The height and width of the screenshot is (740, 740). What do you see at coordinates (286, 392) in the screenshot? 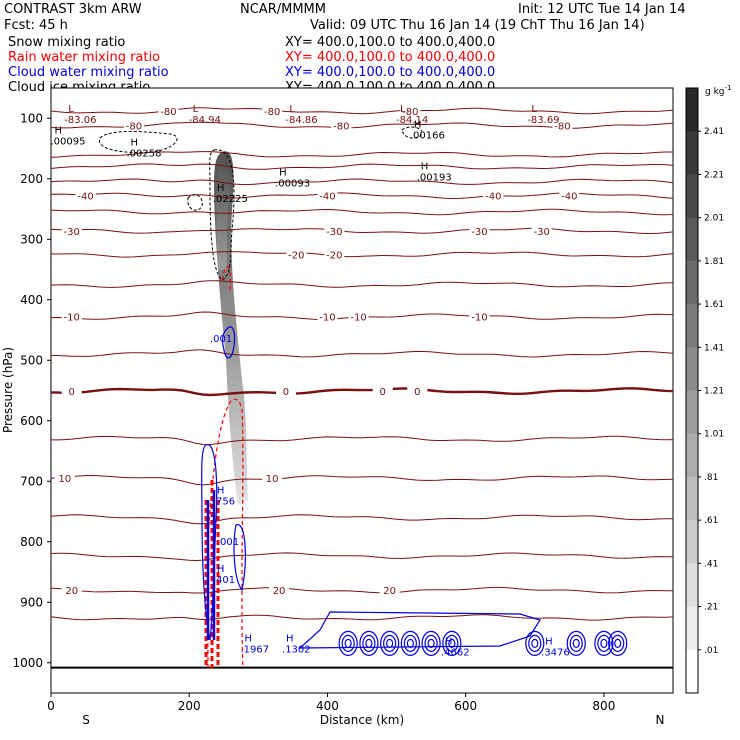
I see `temp-label-12-1: 0` at bounding box center [286, 392].